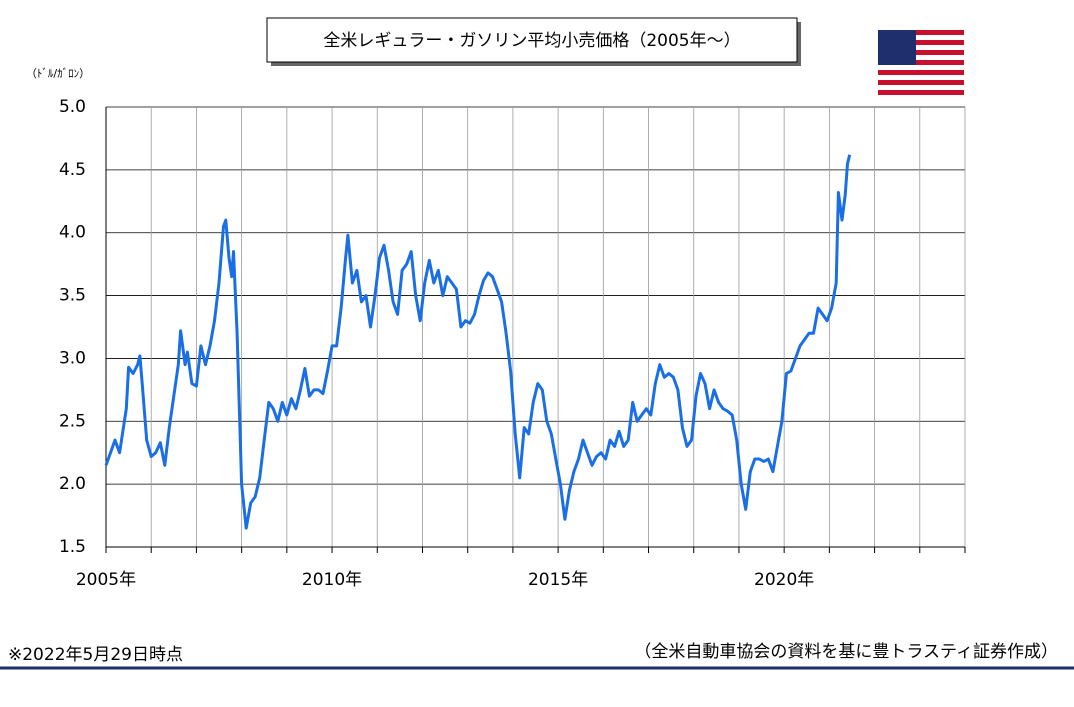 The width and height of the screenshot is (1074, 707). What do you see at coordinates (58, 73) in the screenshot?
I see `y-axis-label: （ﾄﾞﾙ/ｶﾞﾛﾝ）` at bounding box center [58, 73].